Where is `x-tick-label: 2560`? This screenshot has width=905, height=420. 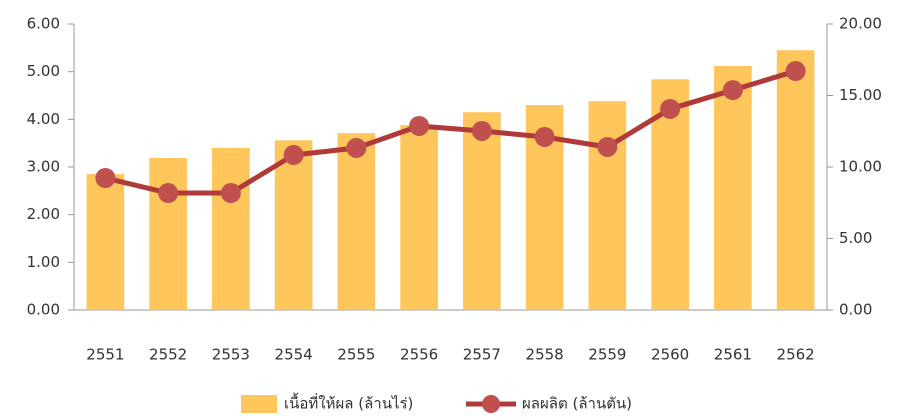
x-tick-label: 2560 is located at coordinates (670, 355).